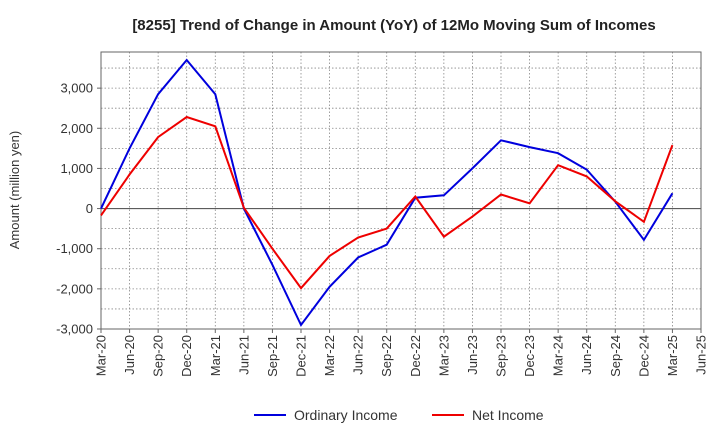 The height and width of the screenshot is (440, 720). Describe the element at coordinates (129, 355) in the screenshot. I see `x-tick-label: Jun-20` at that location.